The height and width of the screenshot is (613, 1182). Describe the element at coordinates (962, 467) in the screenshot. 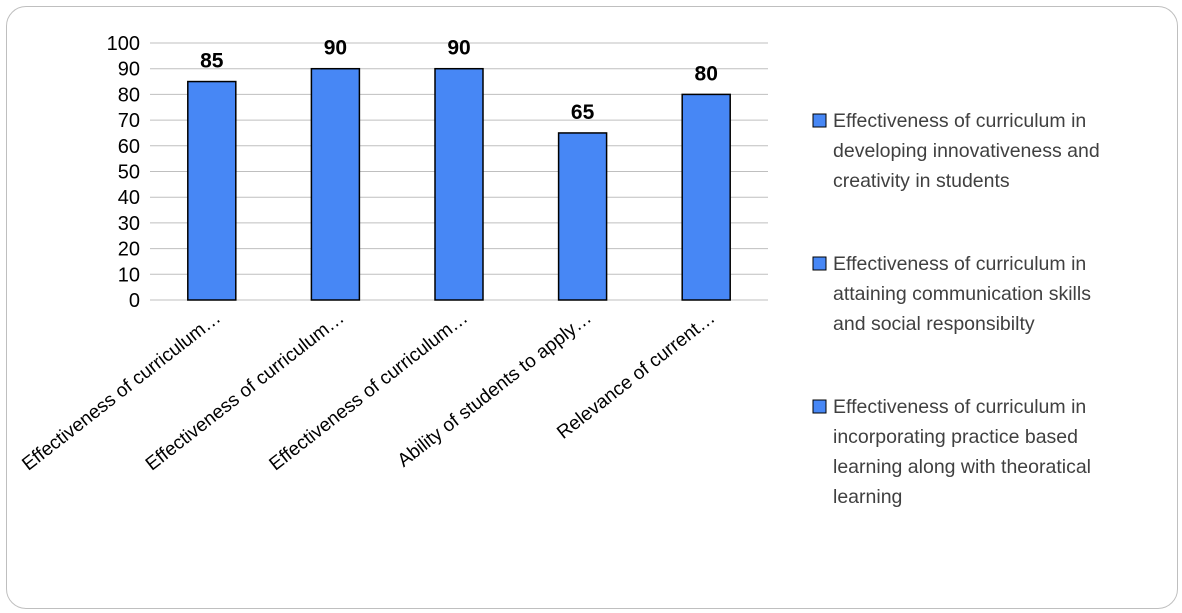

I see `legend-line: learning along with theoratical` at that location.